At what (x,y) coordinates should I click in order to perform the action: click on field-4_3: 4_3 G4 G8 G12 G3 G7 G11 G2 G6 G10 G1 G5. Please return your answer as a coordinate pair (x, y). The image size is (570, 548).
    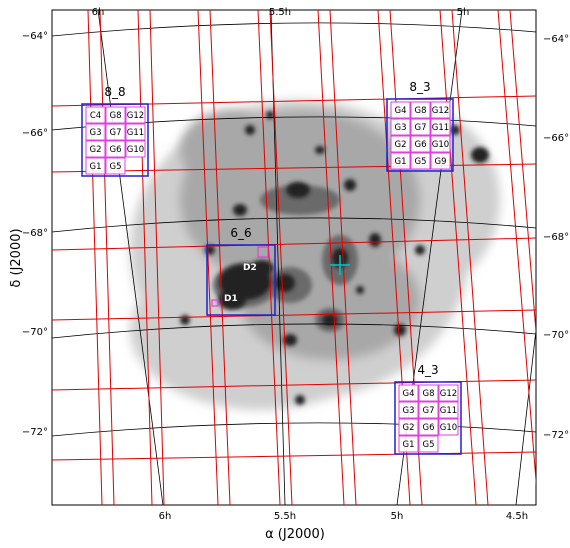
    Looking at the image, I should click on (428, 409).